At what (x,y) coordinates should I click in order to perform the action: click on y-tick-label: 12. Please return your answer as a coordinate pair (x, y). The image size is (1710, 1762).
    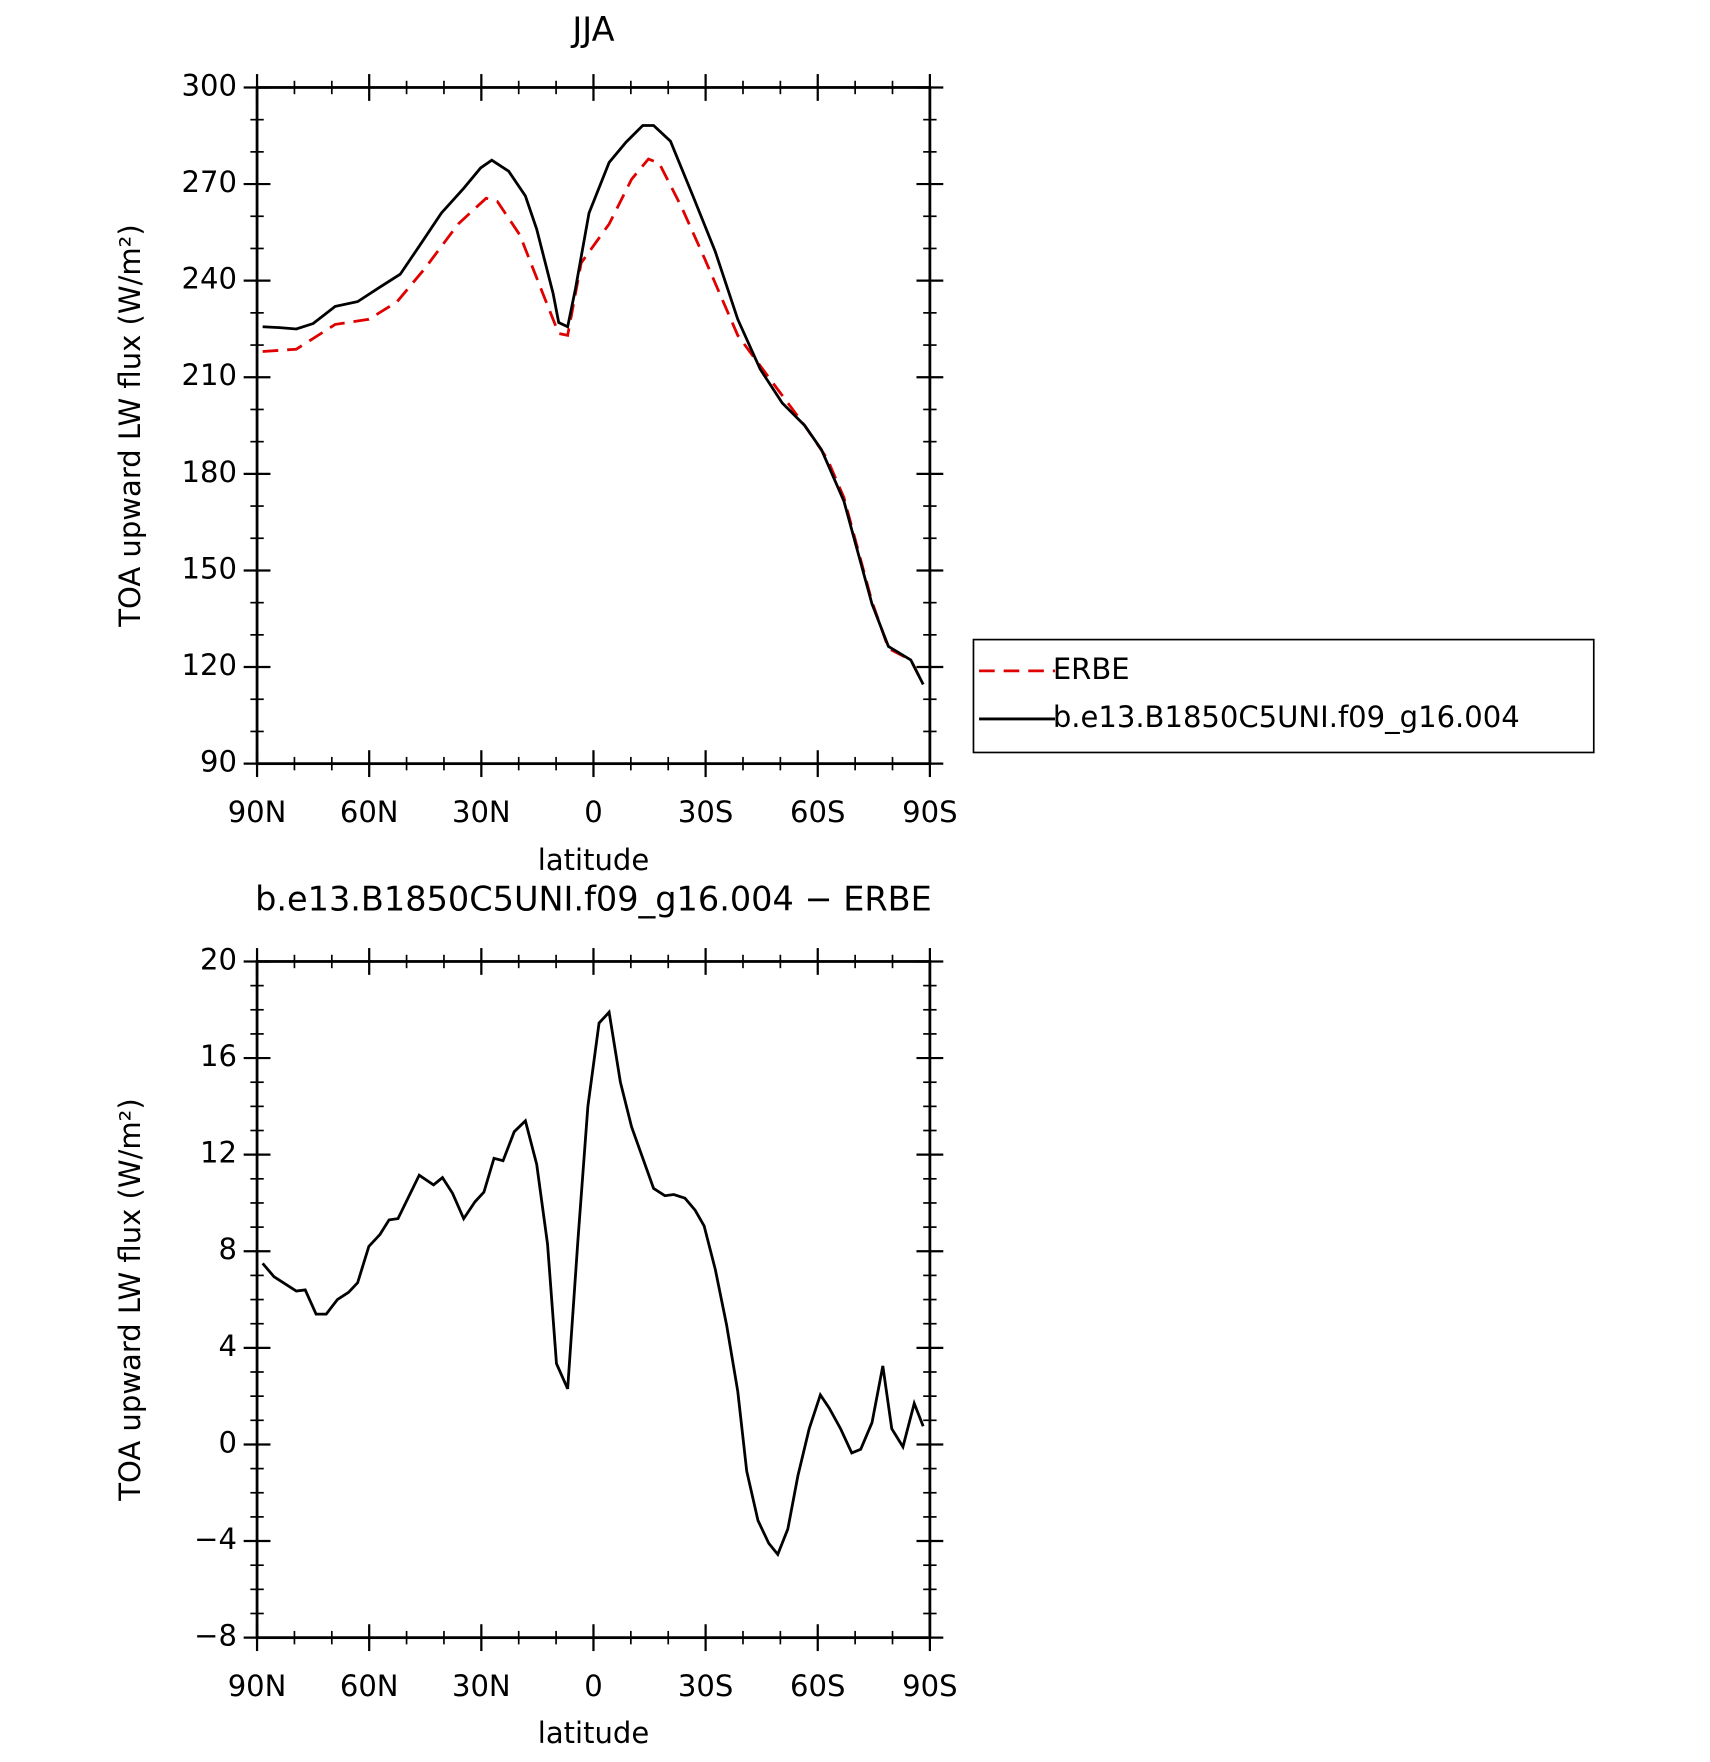
    Looking at the image, I should click on (218, 1153).